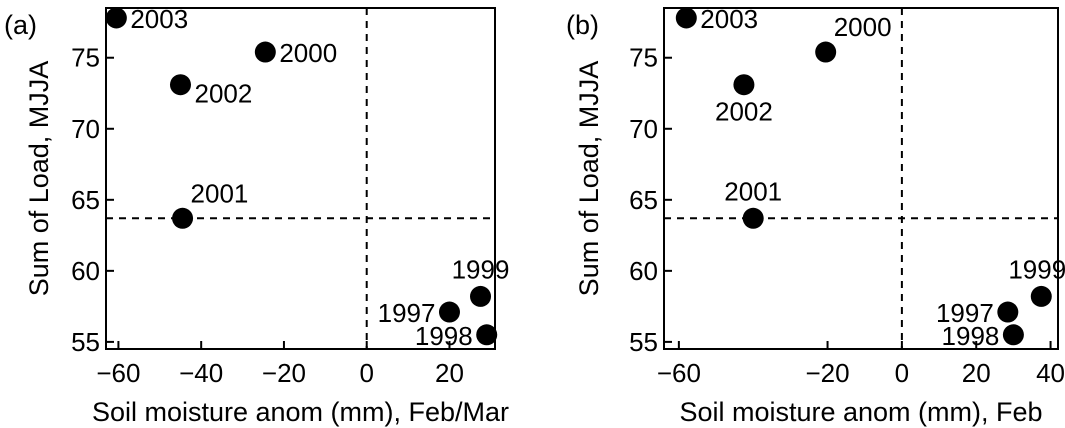 The height and width of the screenshot is (428, 1065). I want to click on x-axis-label: Soil moisture anom (mm), Feb/Mar, so click(300, 412).